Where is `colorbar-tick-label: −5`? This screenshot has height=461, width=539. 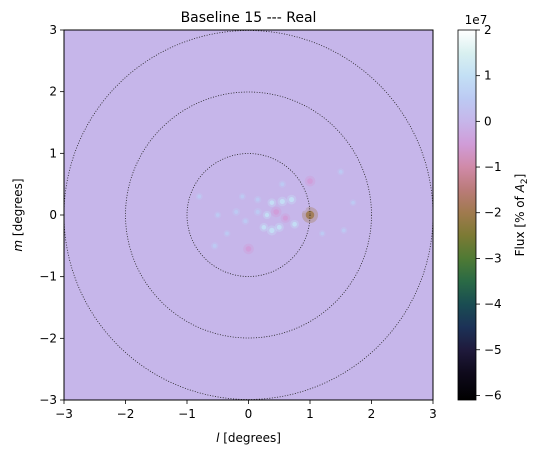
colorbar-tick-label: −5 is located at coordinates (493, 350).